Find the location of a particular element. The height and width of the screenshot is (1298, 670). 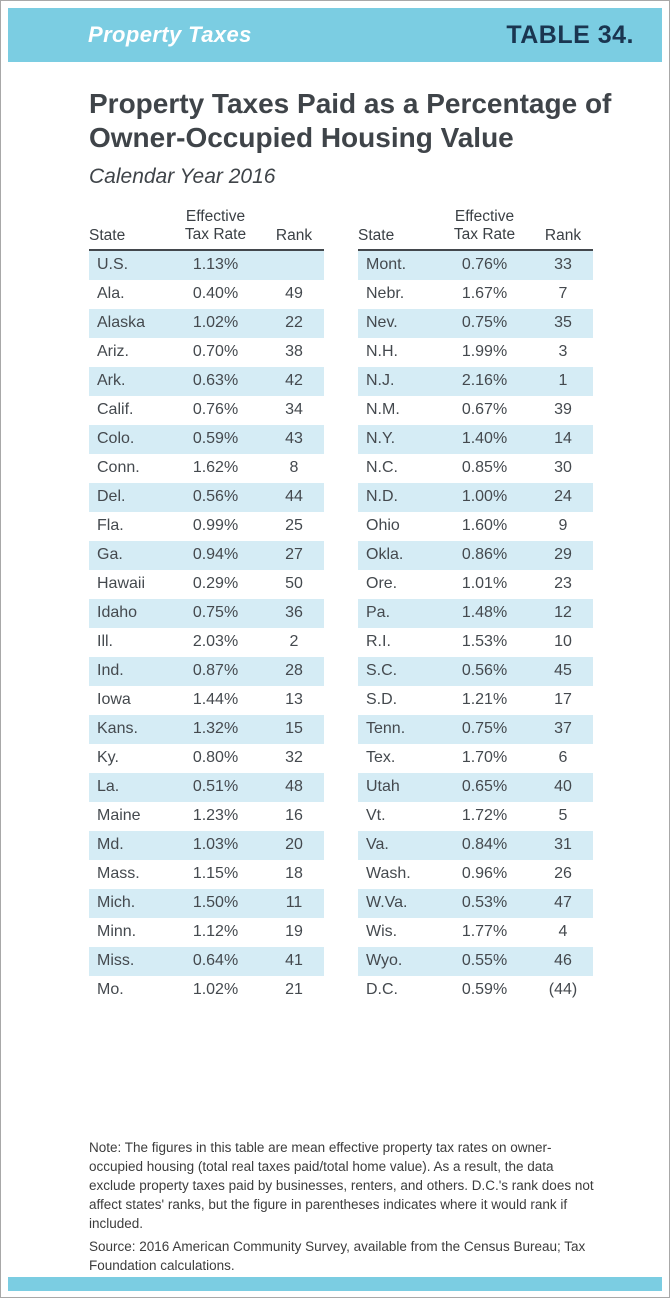

table-row: Nev. 0.75% 35 is located at coordinates (475, 323).